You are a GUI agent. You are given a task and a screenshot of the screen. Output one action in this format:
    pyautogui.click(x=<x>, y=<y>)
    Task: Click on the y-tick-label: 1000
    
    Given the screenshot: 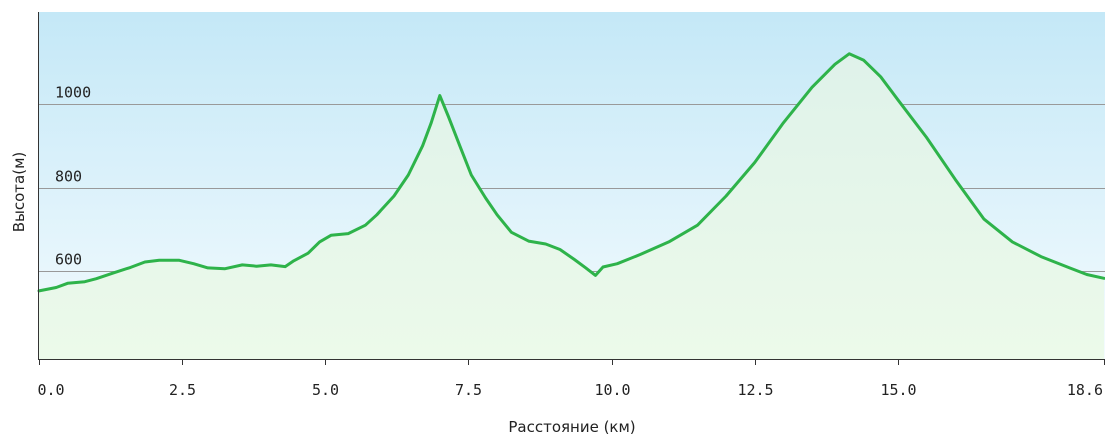 What is the action you would take?
    pyautogui.click(x=73, y=93)
    